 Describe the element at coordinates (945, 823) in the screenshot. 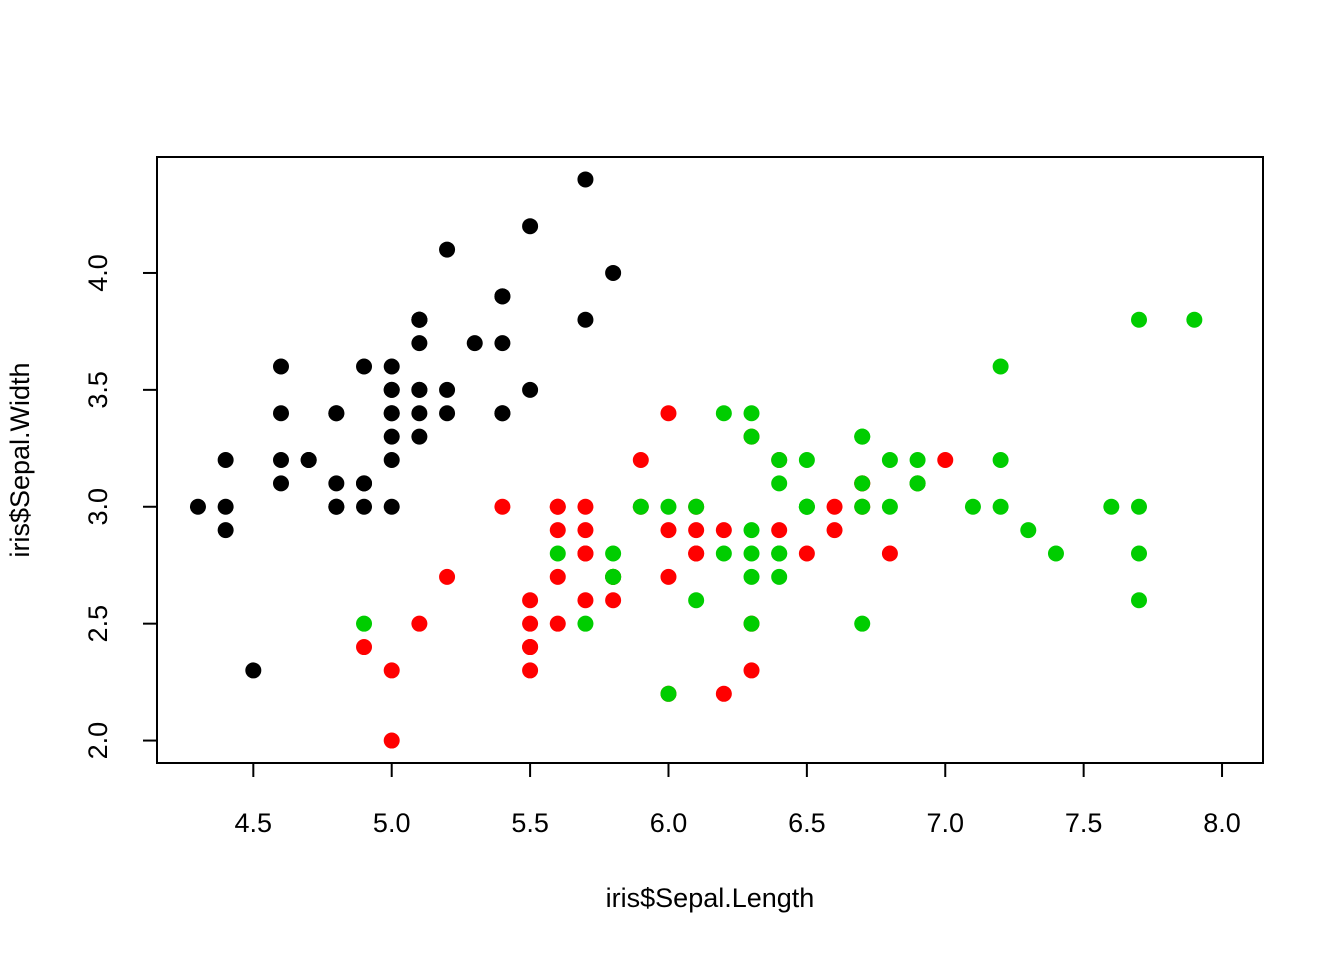

I see `x-tick-label: 7.0` at that location.